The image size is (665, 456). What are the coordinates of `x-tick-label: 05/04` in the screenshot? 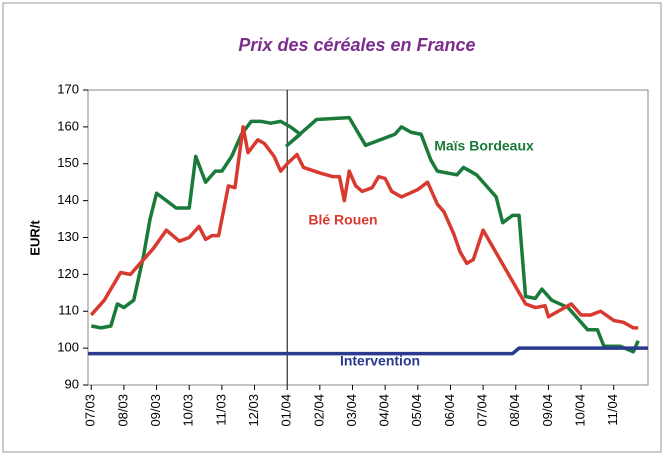 It's located at (416, 410).